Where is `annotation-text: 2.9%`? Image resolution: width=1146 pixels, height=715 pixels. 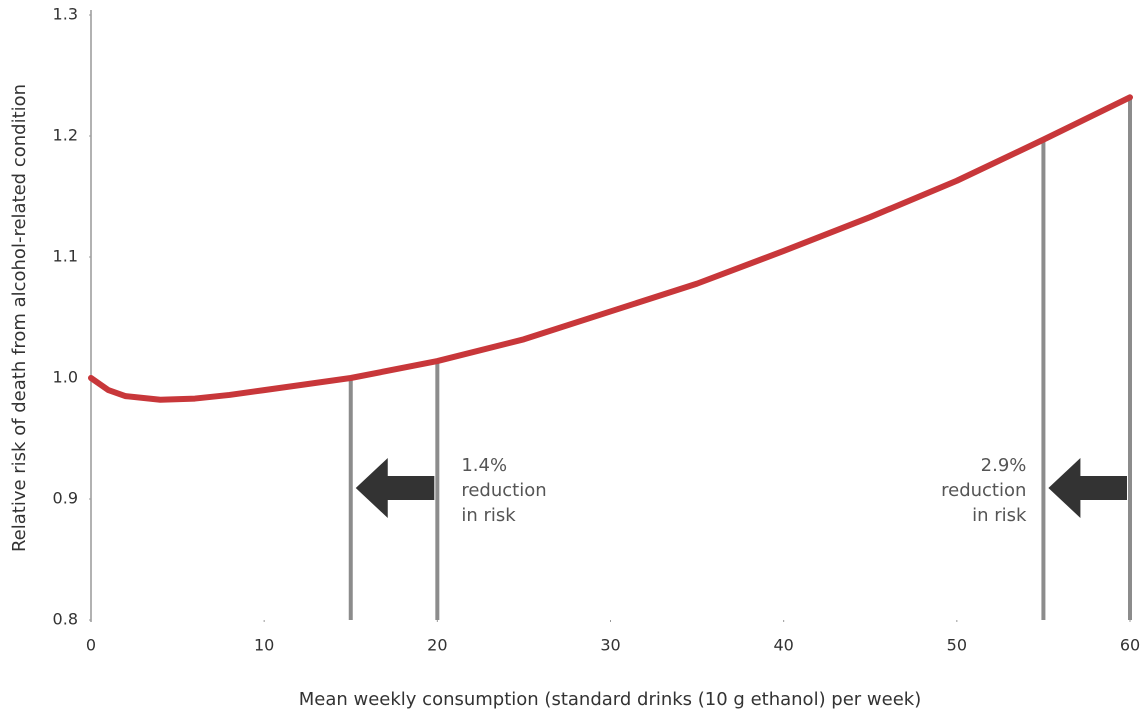 annotation-text: 2.9% is located at coordinates (1004, 465).